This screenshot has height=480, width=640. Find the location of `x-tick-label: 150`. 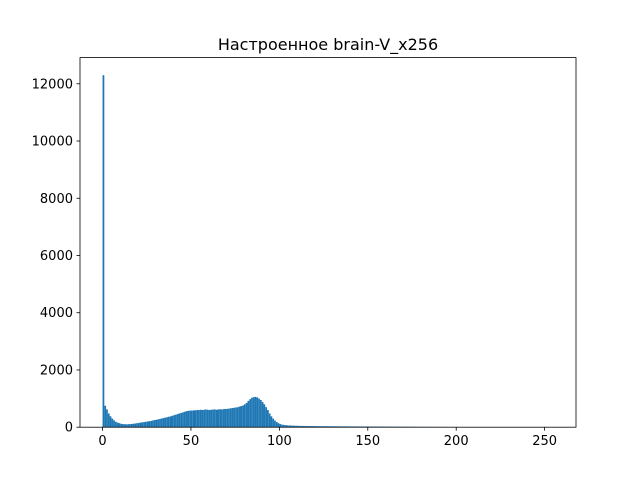

x-tick-label: 150 is located at coordinates (367, 441).